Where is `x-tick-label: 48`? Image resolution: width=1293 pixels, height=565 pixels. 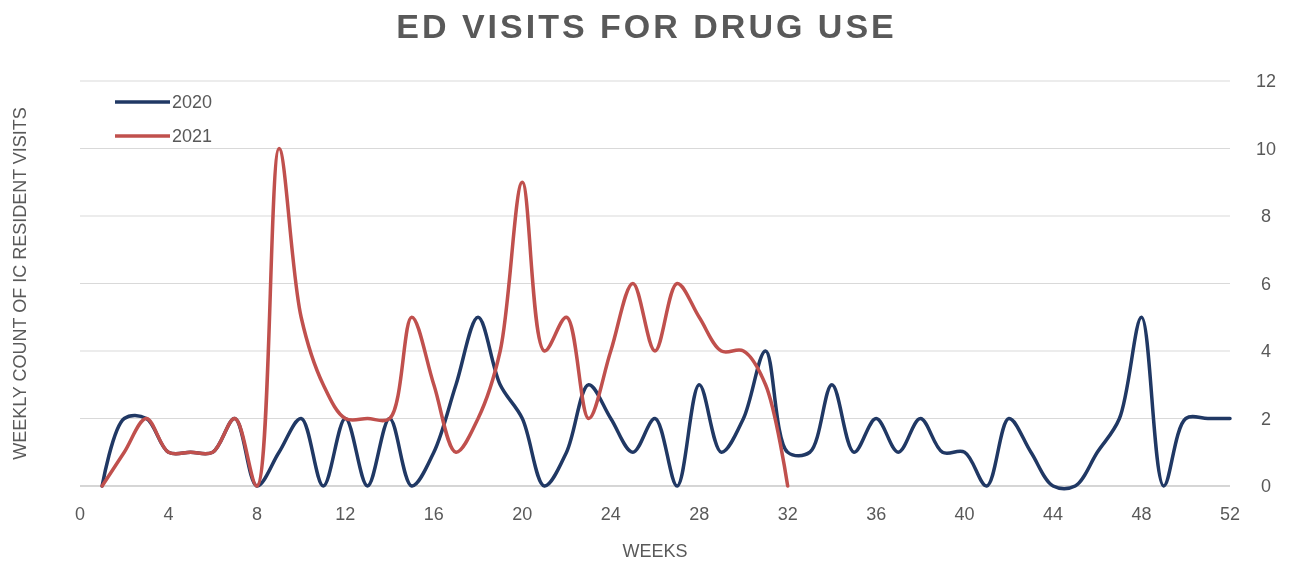 x-tick-label: 48 is located at coordinates (1141, 514).